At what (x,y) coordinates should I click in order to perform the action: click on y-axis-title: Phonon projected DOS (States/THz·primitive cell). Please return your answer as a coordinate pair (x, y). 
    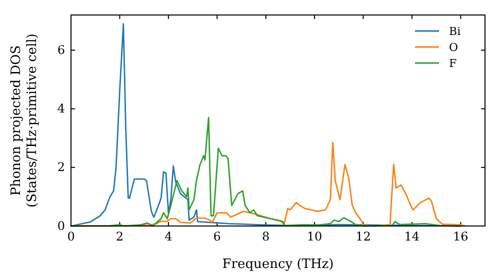
    Looking at the image, I should click on (24, 120).